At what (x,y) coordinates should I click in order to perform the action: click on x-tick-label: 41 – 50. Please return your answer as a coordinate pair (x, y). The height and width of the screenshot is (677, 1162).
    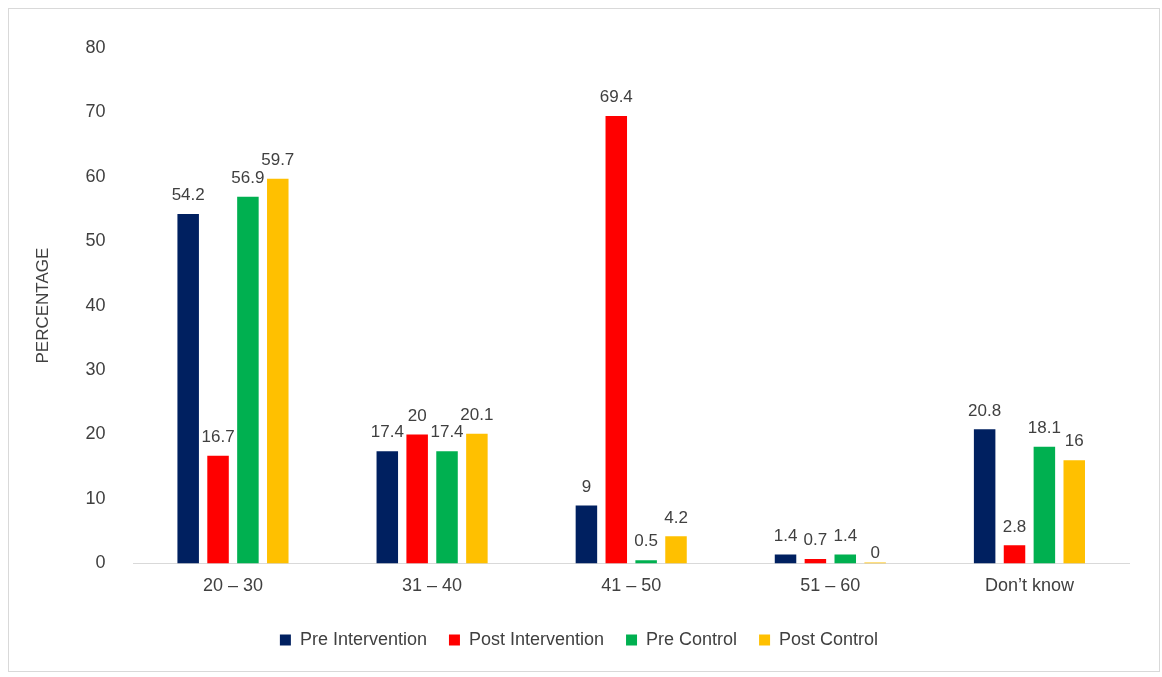
    Looking at the image, I should click on (631, 585).